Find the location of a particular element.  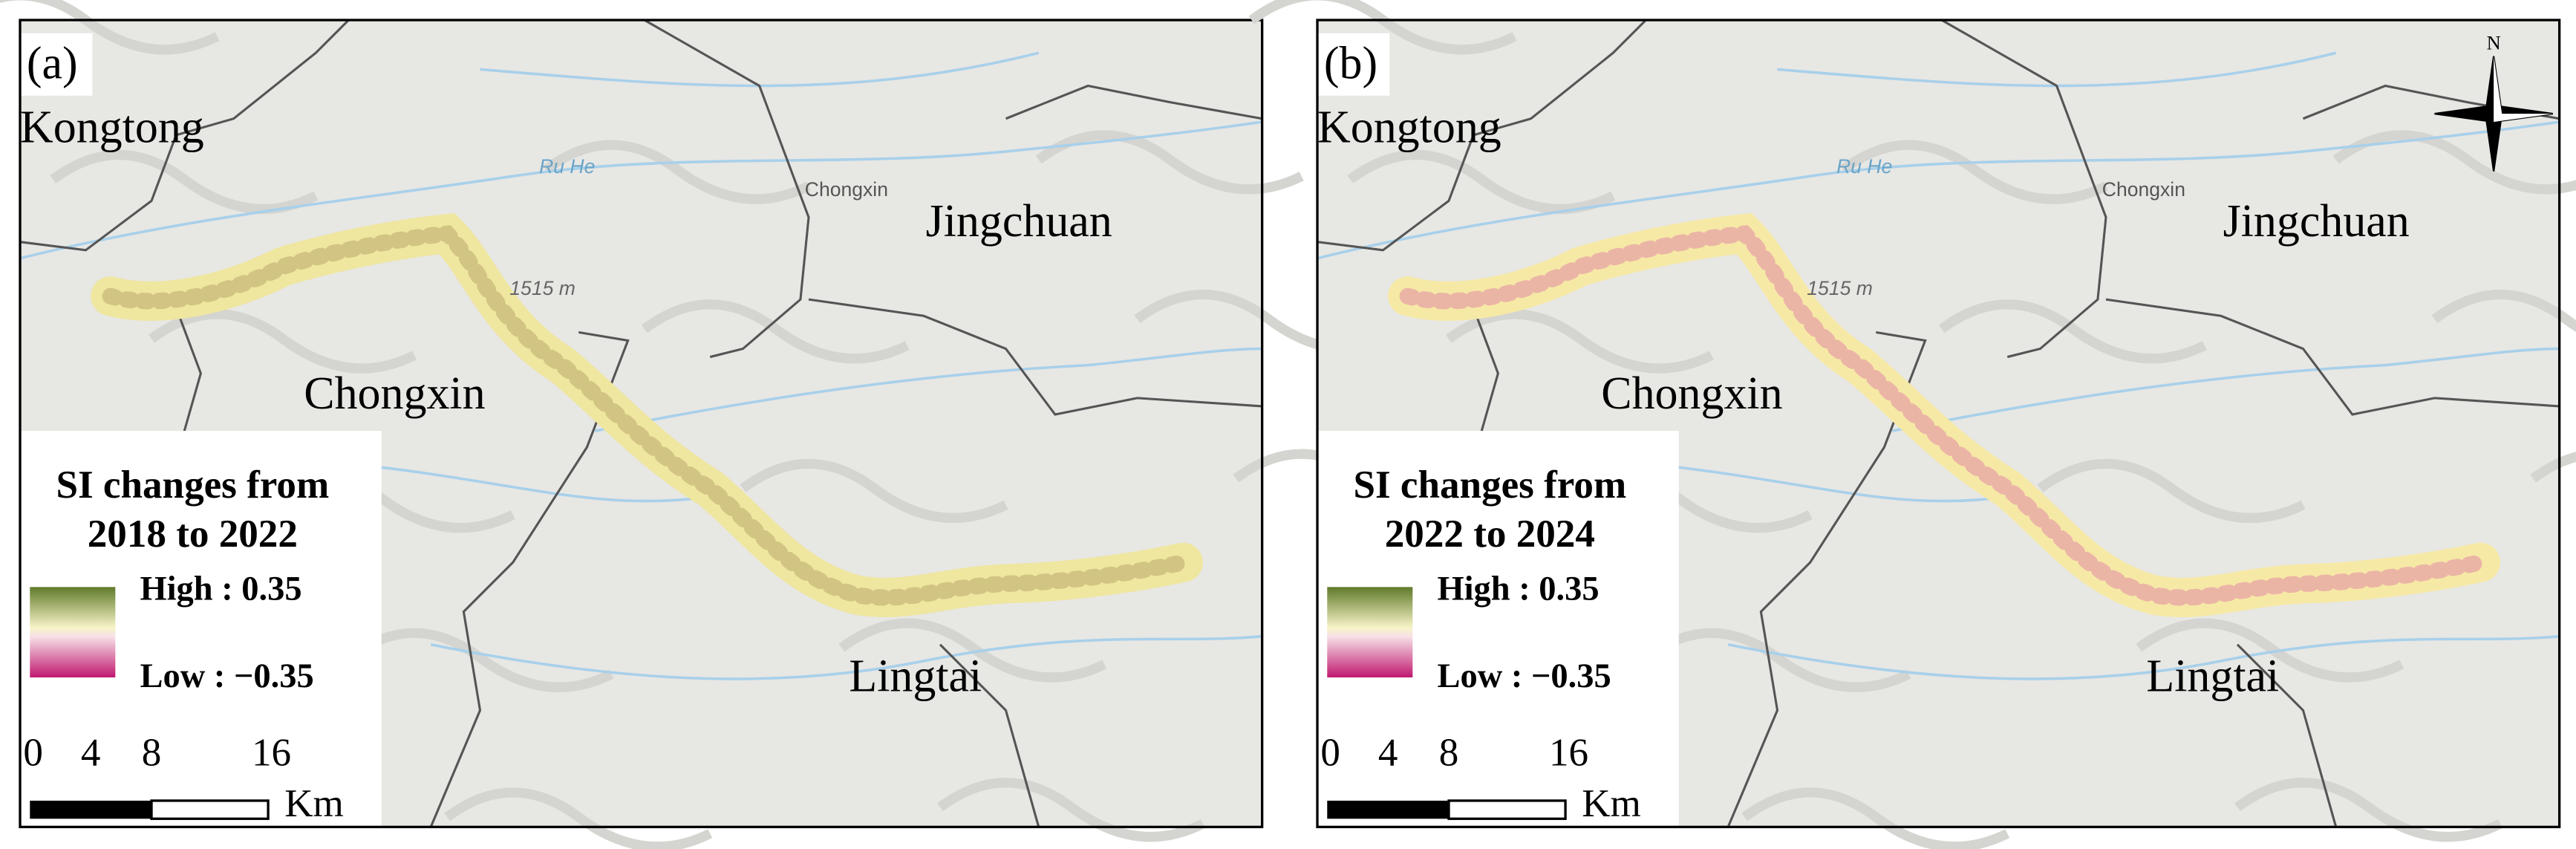

legend-title: 2022 to 2024 is located at coordinates (1490, 534).